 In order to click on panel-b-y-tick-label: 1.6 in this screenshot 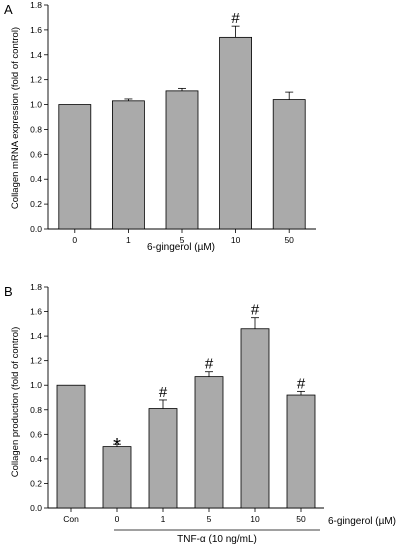, I will do `click(36, 312)`.